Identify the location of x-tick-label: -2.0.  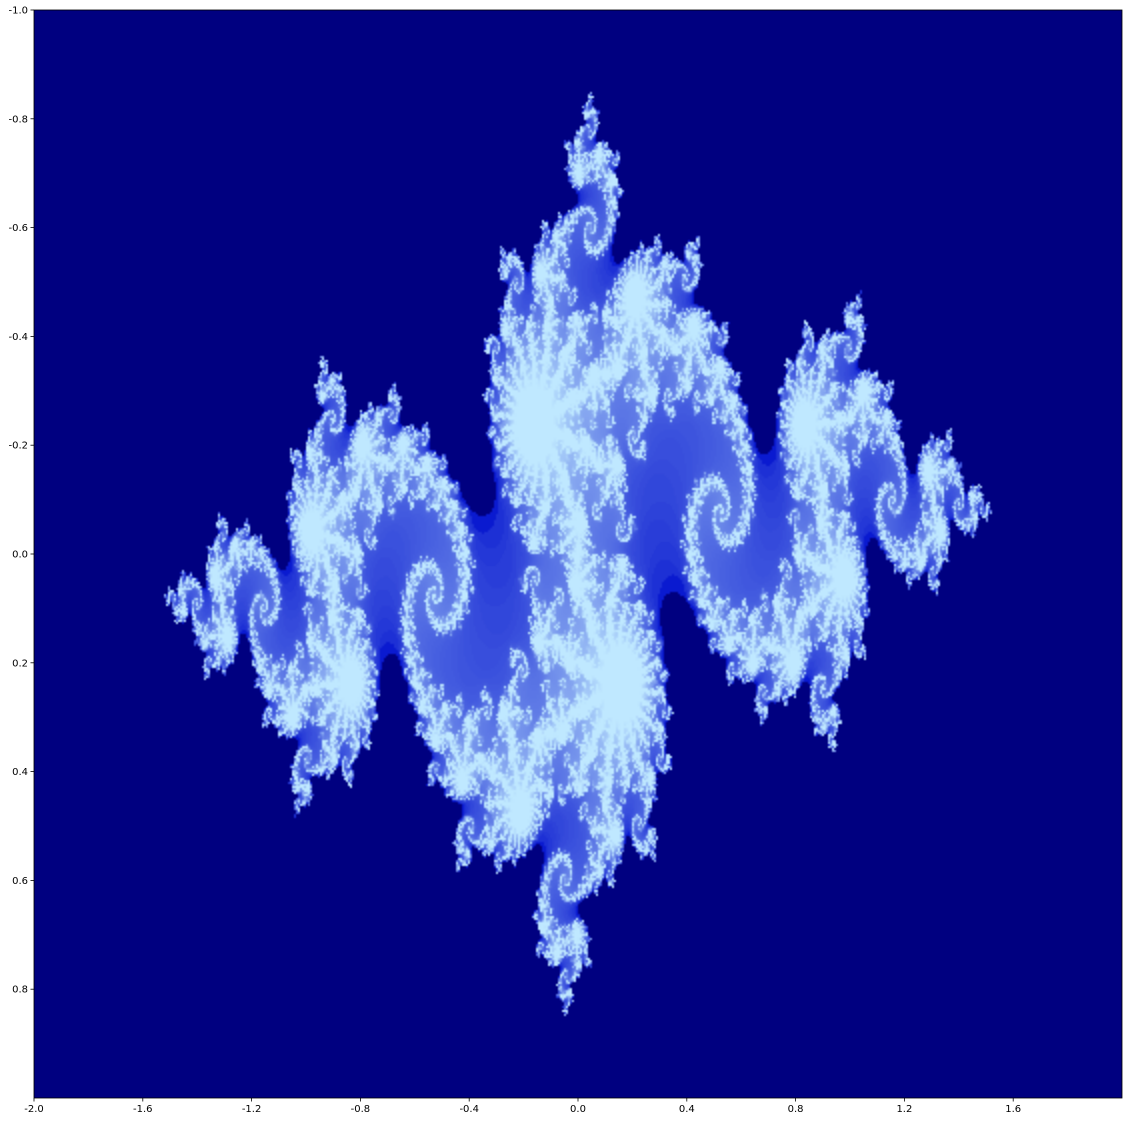
(34, 1109).